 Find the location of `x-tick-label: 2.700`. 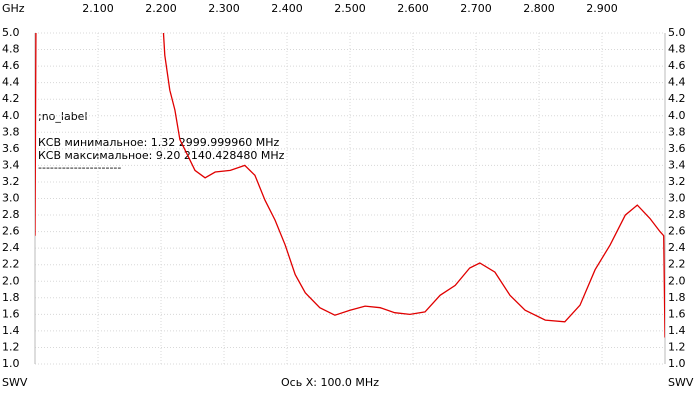

x-tick-label: 2.700 is located at coordinates (476, 8).